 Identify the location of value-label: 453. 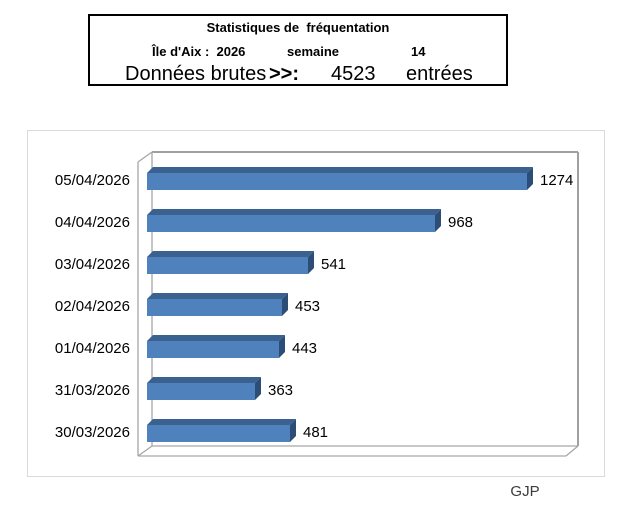
(308, 306).